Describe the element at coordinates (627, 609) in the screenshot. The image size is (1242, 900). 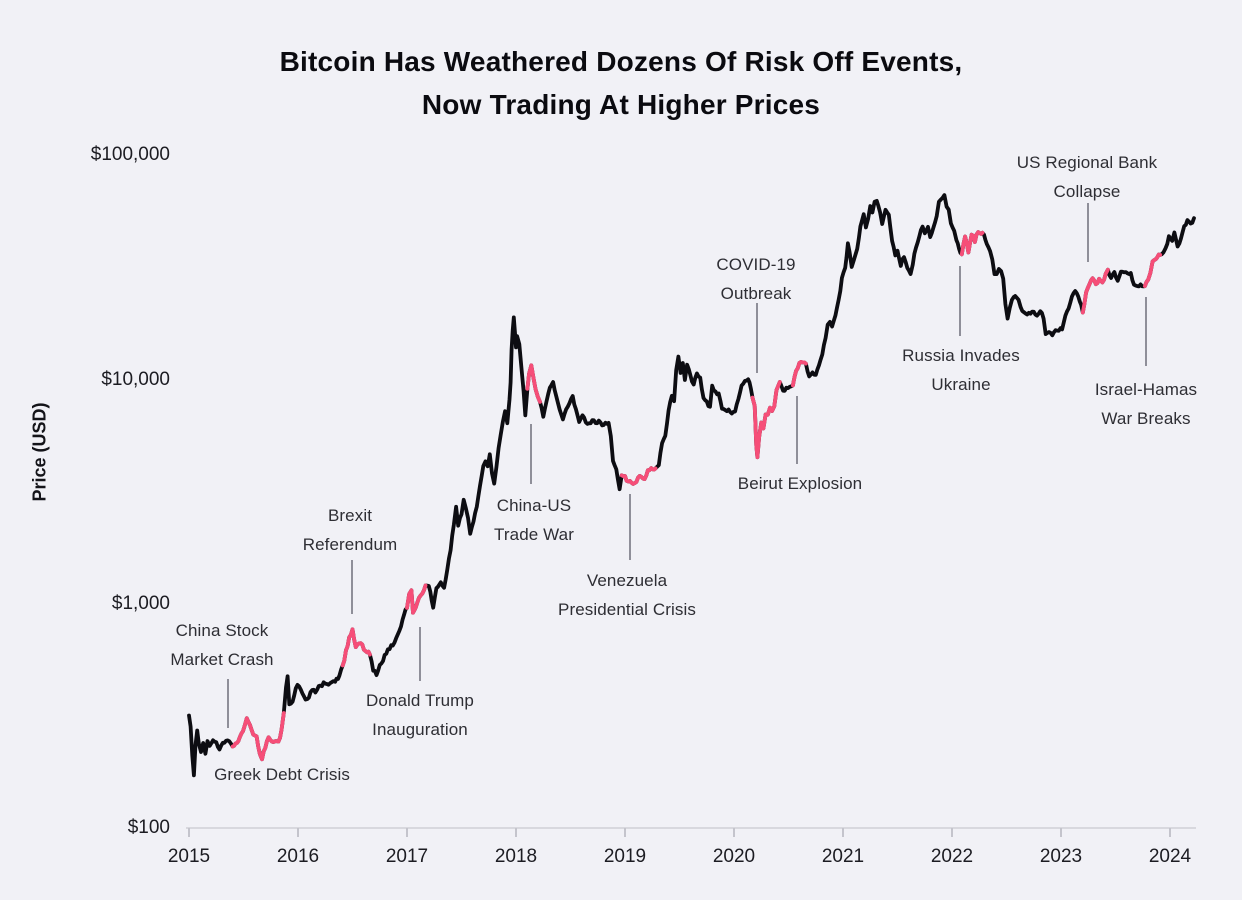
I see `annotation-line: Presidential Crisis` at that location.